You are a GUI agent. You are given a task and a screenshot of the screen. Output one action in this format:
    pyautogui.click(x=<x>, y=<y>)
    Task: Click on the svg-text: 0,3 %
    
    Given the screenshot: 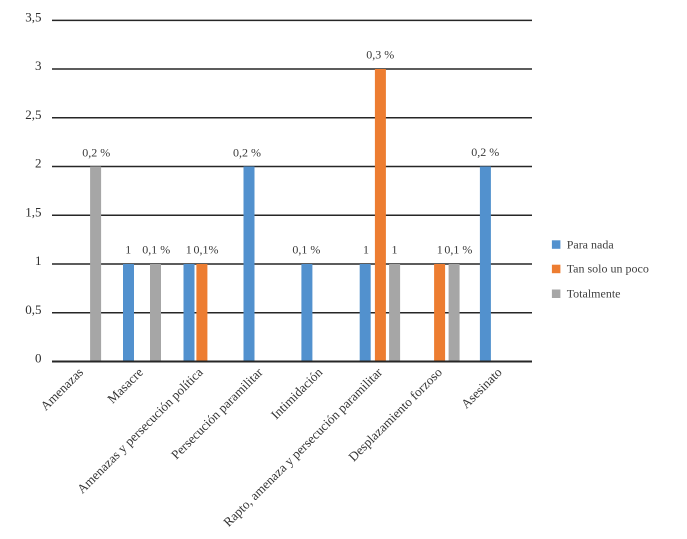 What is the action you would take?
    pyautogui.click(x=380, y=55)
    